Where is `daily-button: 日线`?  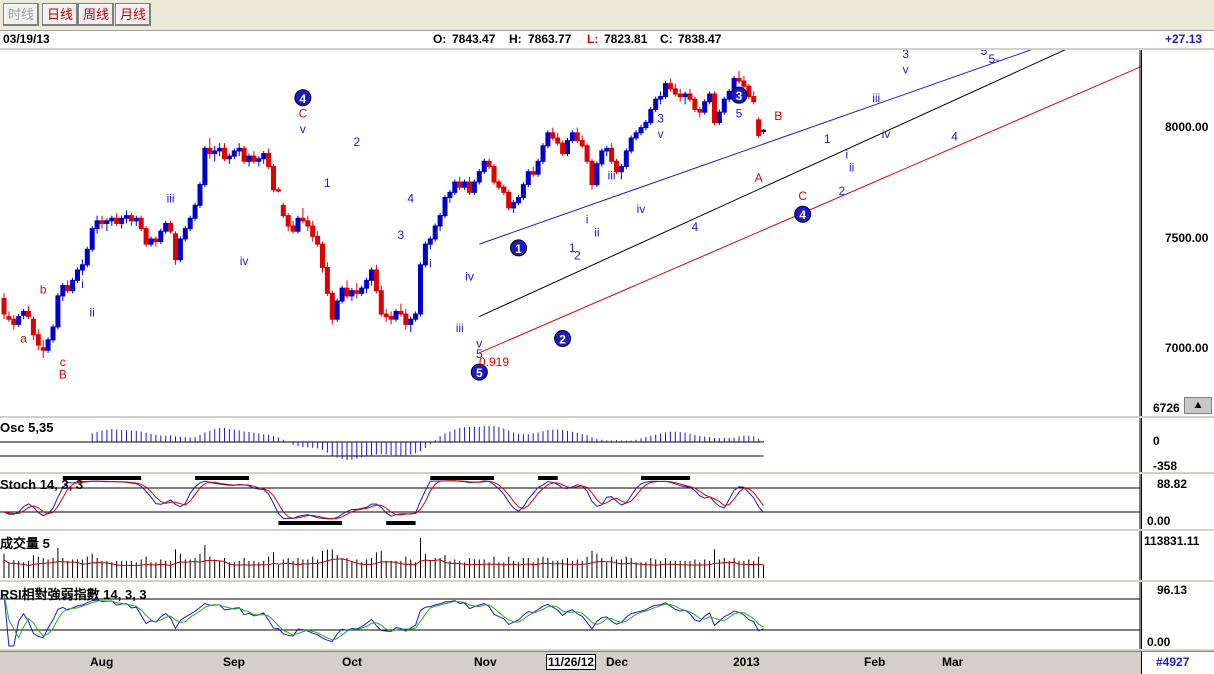 daily-button: 日线 is located at coordinates (60, 14).